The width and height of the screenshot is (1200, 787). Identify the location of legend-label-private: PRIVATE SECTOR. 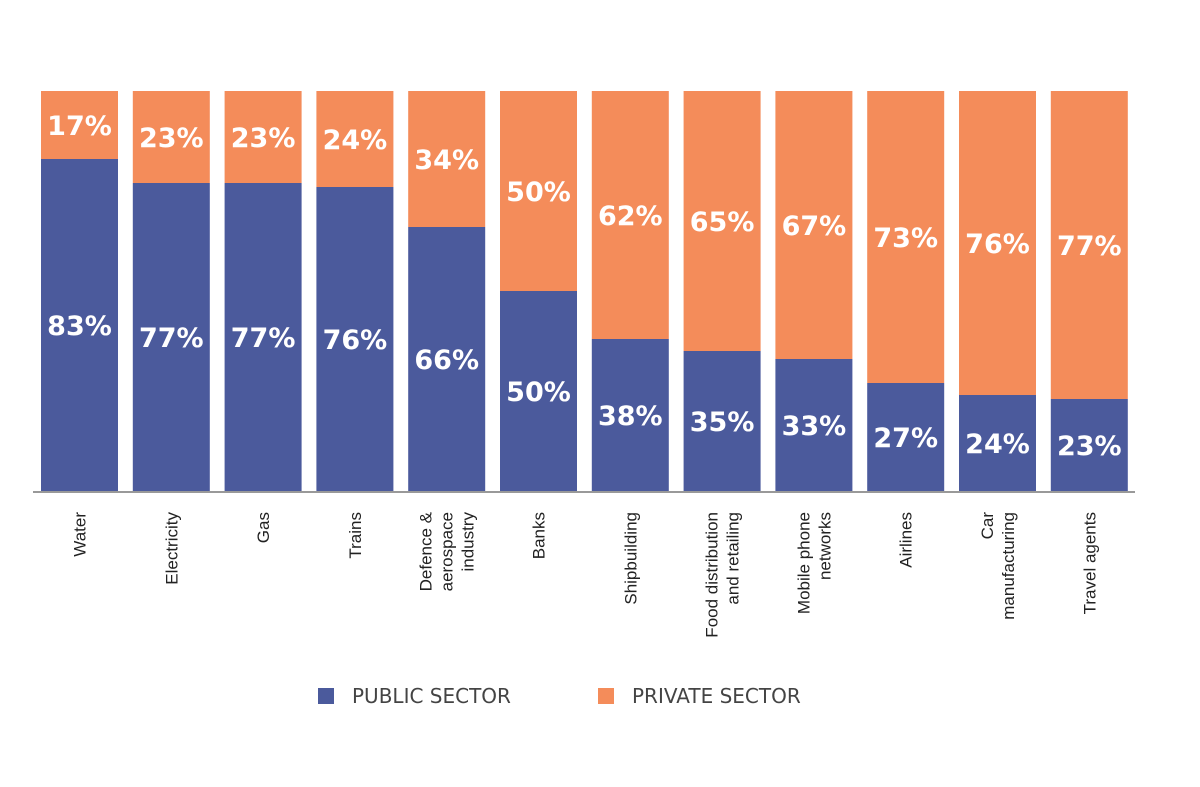
(716, 696).